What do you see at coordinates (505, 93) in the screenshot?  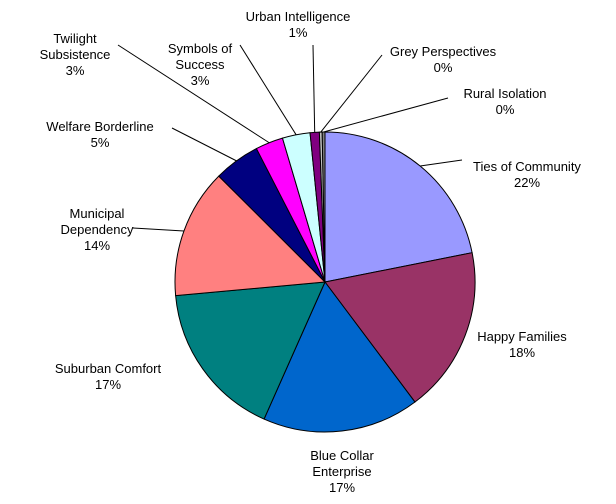 I see `category-label: Rural Isolation` at bounding box center [505, 93].